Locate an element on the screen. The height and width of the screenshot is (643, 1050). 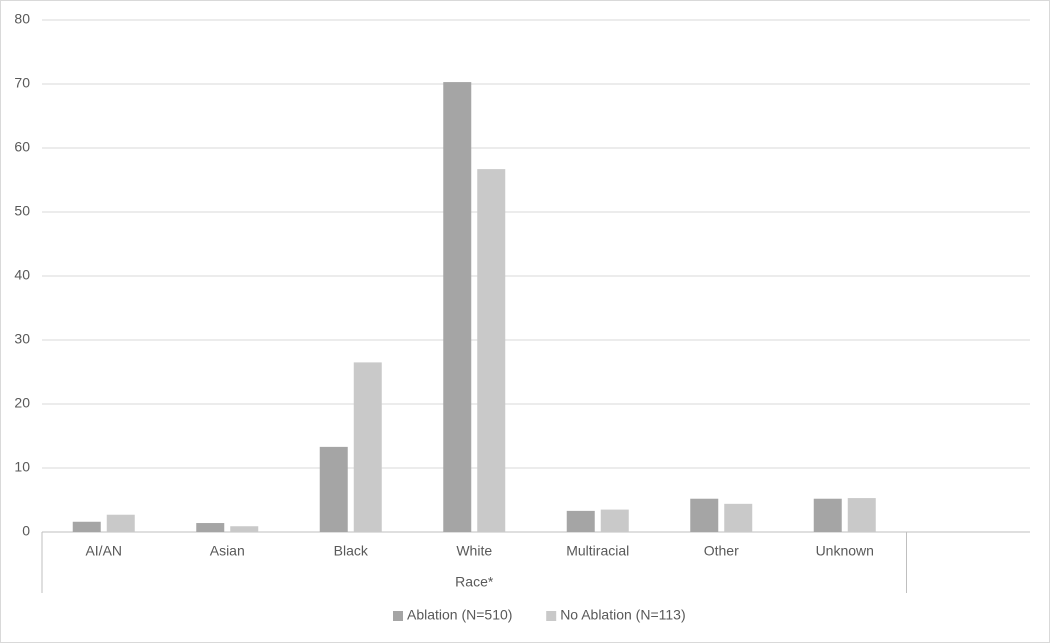
x-tick-label: White is located at coordinates (474, 551).